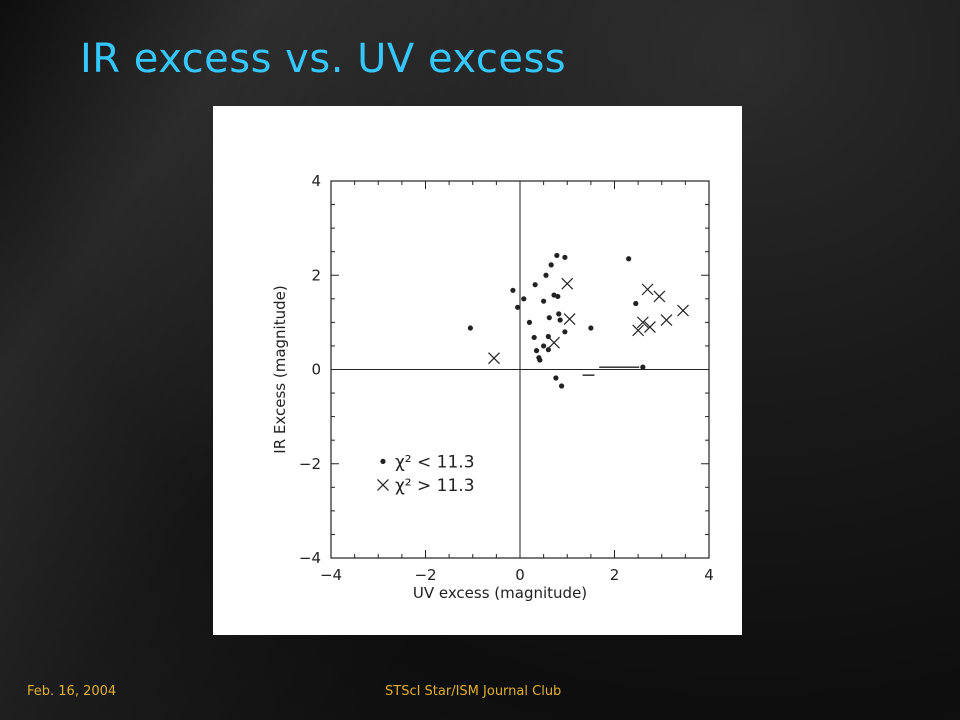  Describe the element at coordinates (709, 575) in the screenshot. I see `x-tick-label: 4` at that location.